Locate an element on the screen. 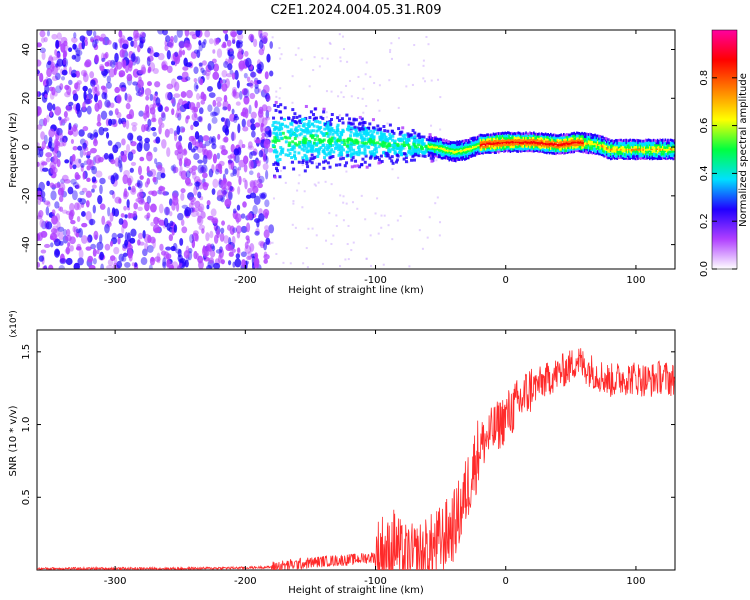  snr-y-tick-label: 1.0 is located at coordinates (26, 425).